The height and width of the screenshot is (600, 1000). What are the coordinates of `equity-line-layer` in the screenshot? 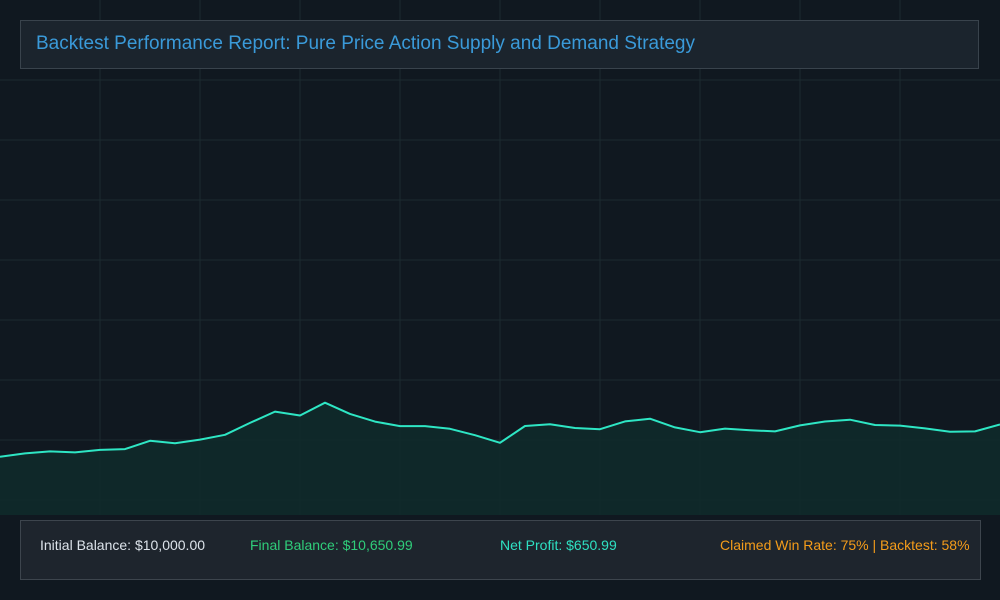 It's located at (500, 429).